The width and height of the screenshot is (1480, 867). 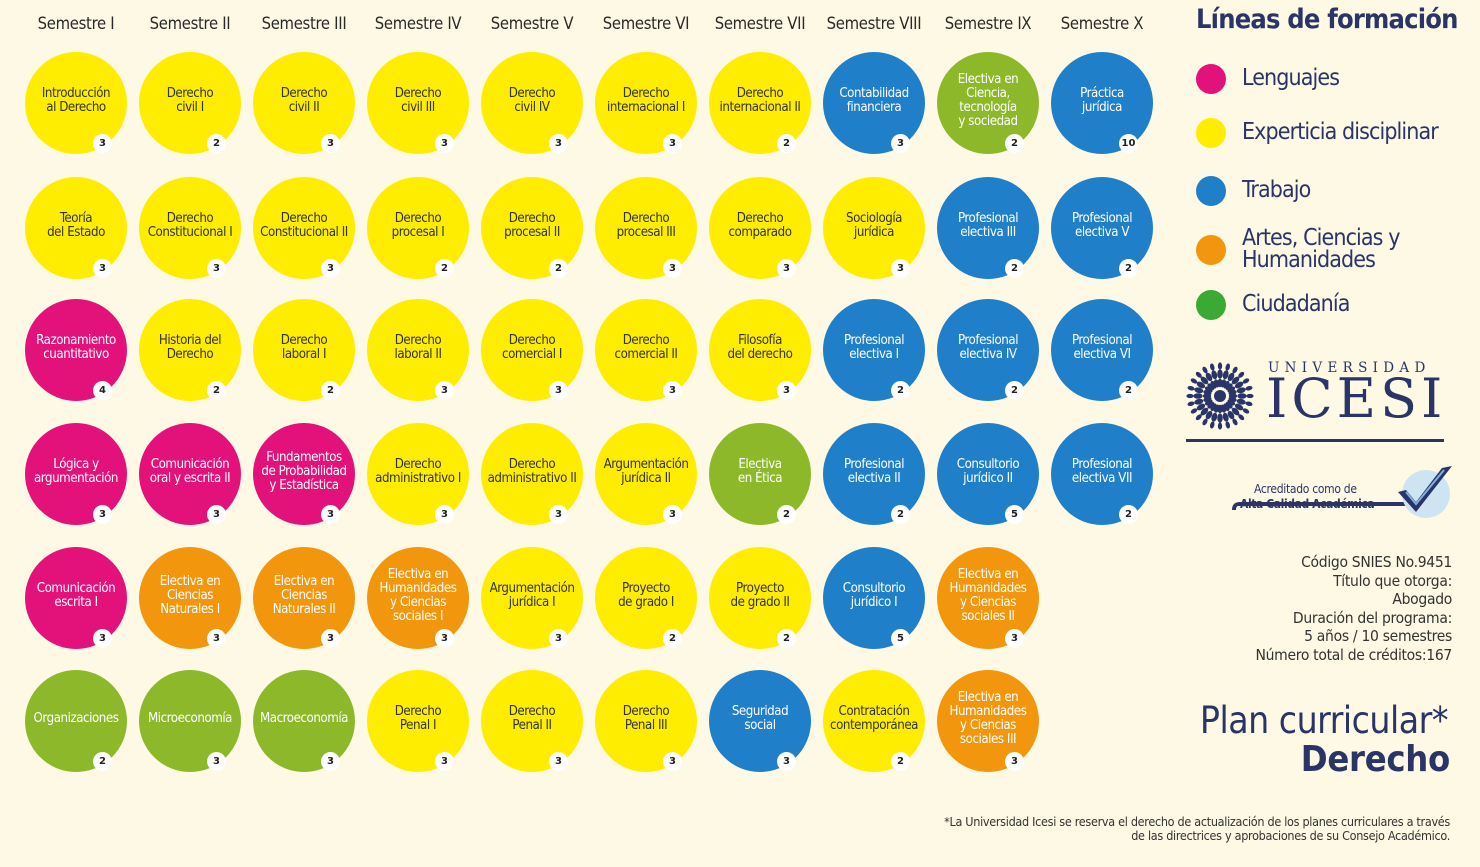 What do you see at coordinates (190, 718) in the screenshot?
I see `course-name: Microeconomía` at bounding box center [190, 718].